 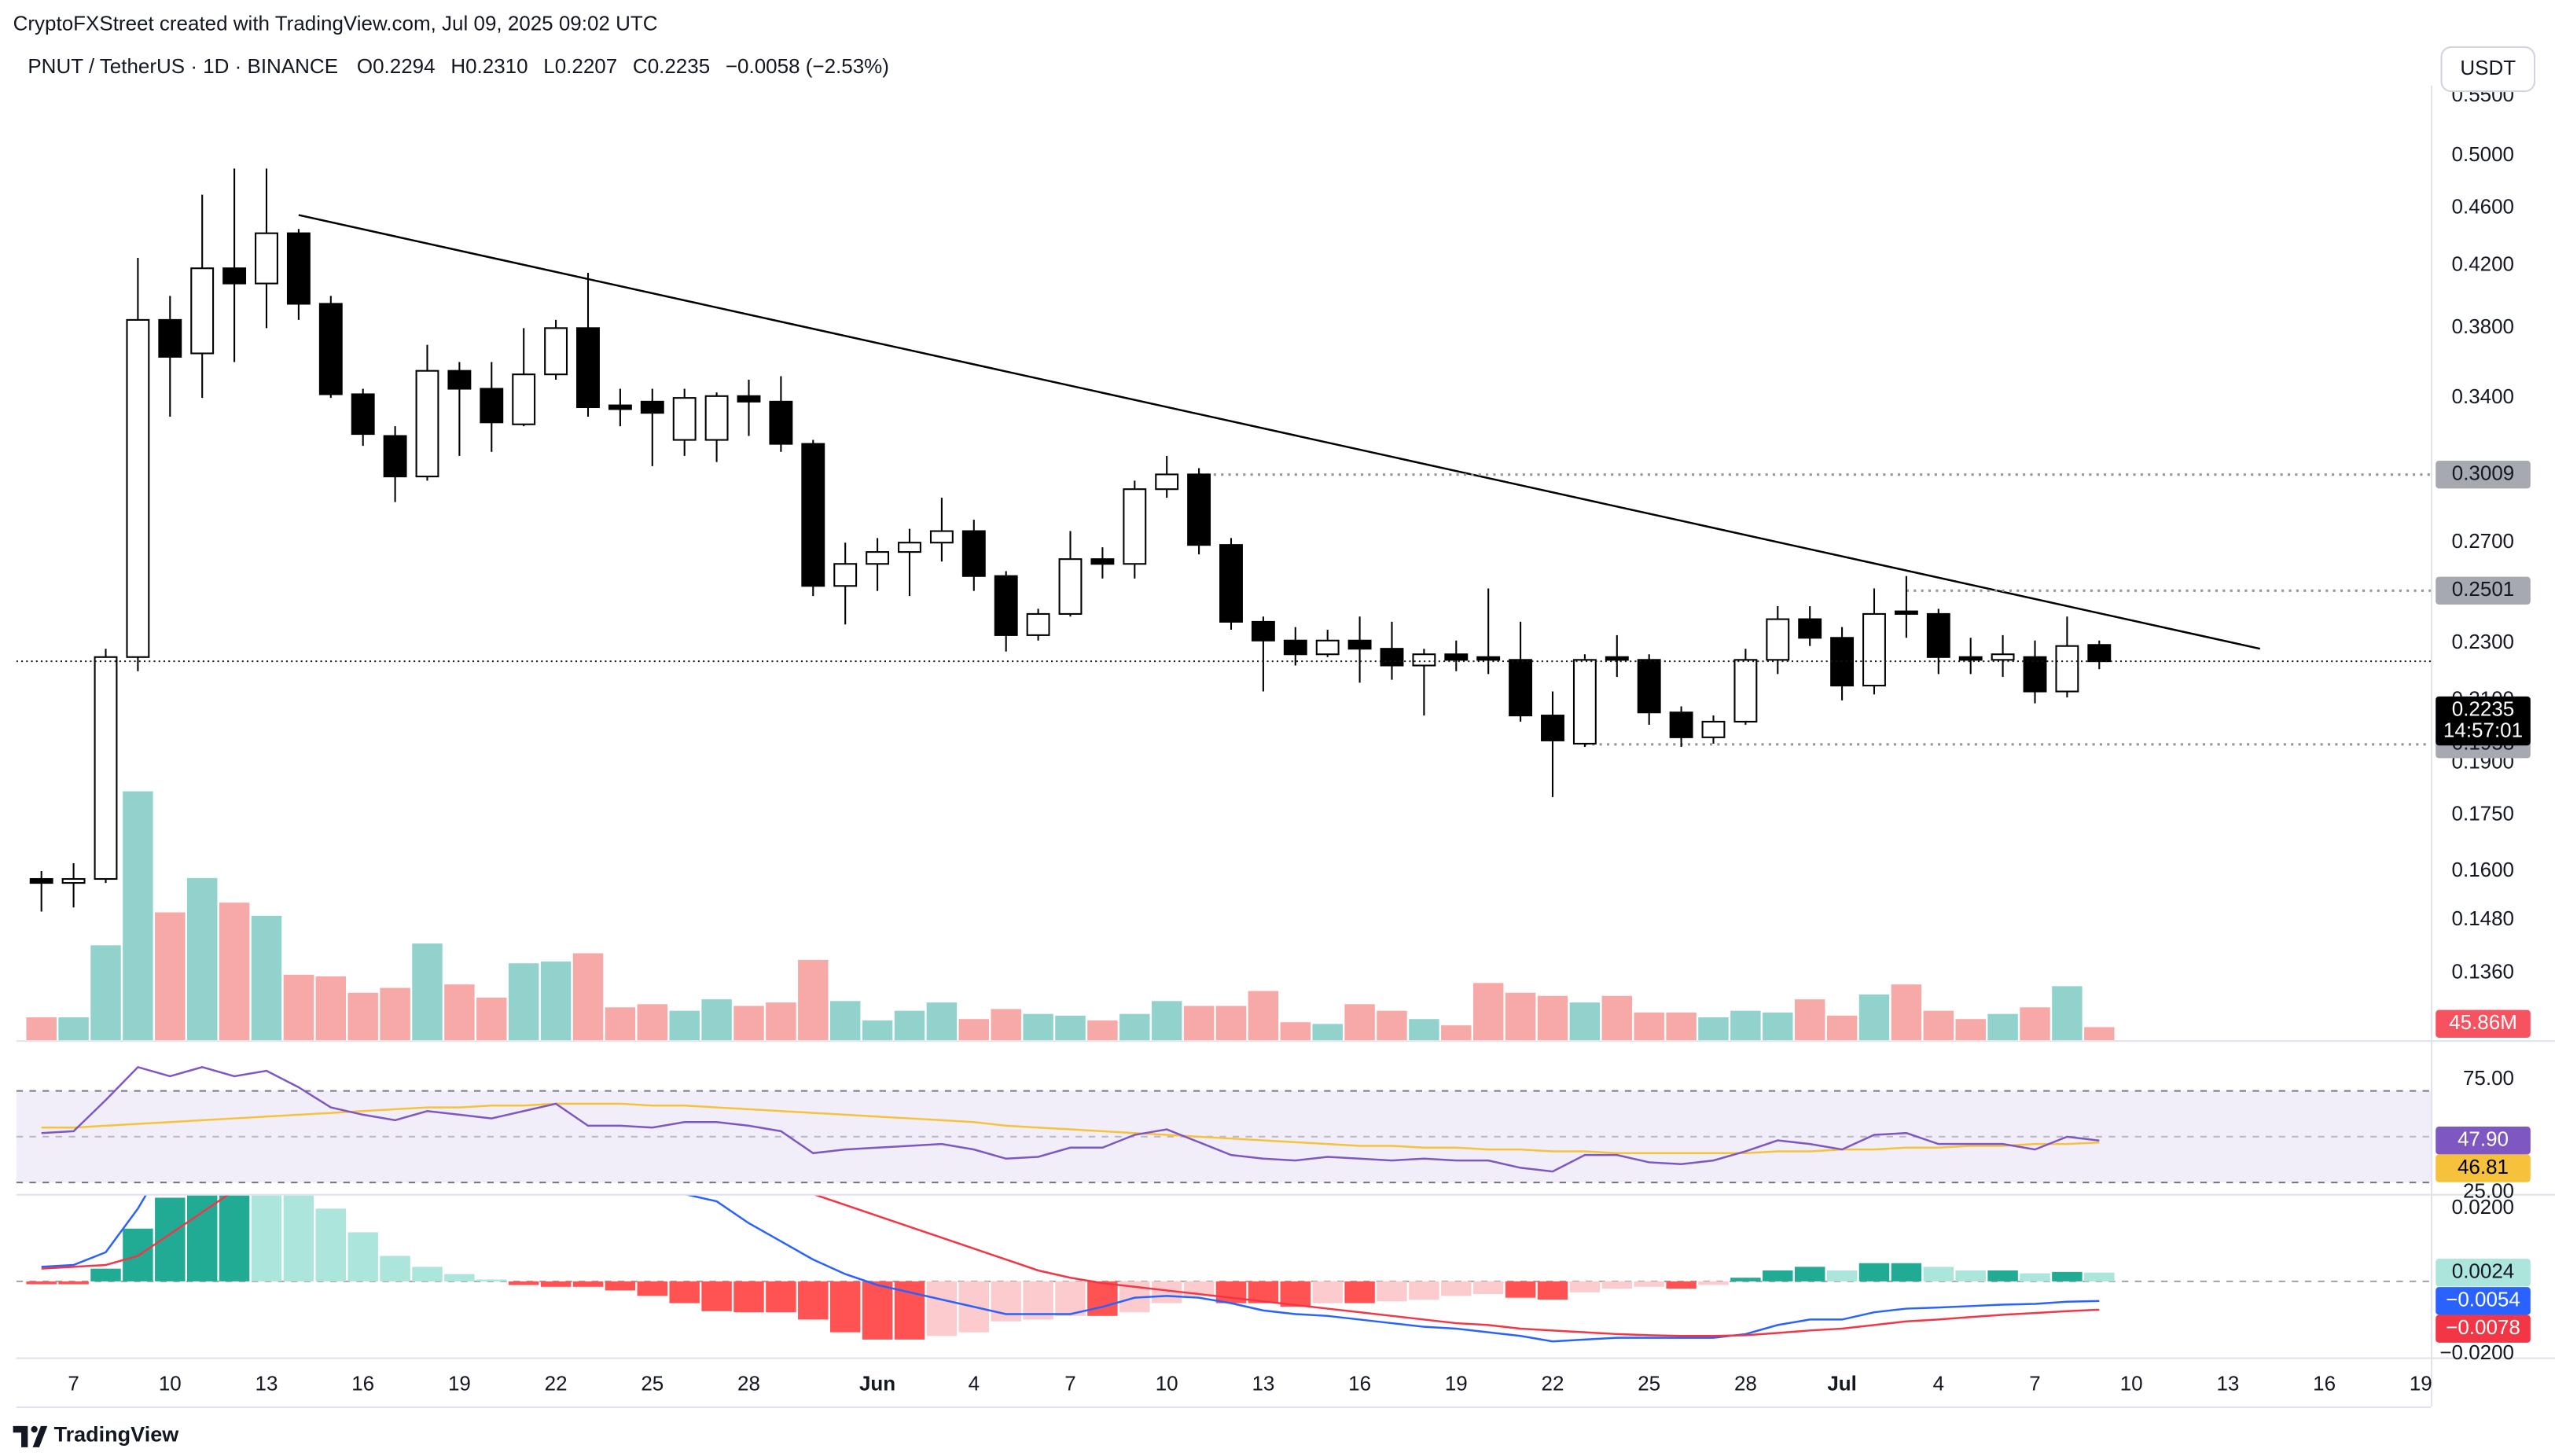 What do you see at coordinates (2483, 396) in the screenshot?
I see `y-tick-label: 0.3400` at bounding box center [2483, 396].